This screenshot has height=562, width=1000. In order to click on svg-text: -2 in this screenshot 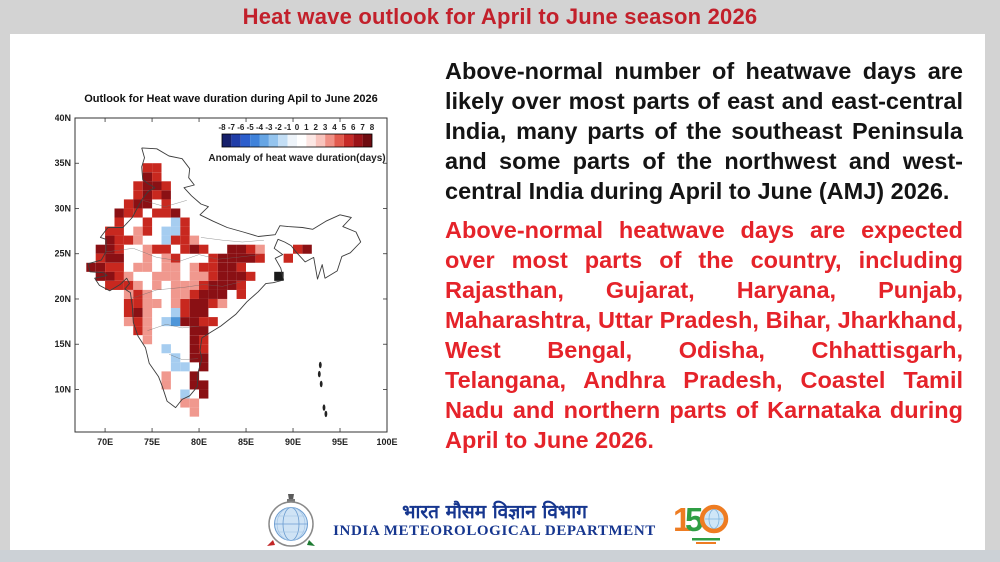, I will do `click(279, 127)`.